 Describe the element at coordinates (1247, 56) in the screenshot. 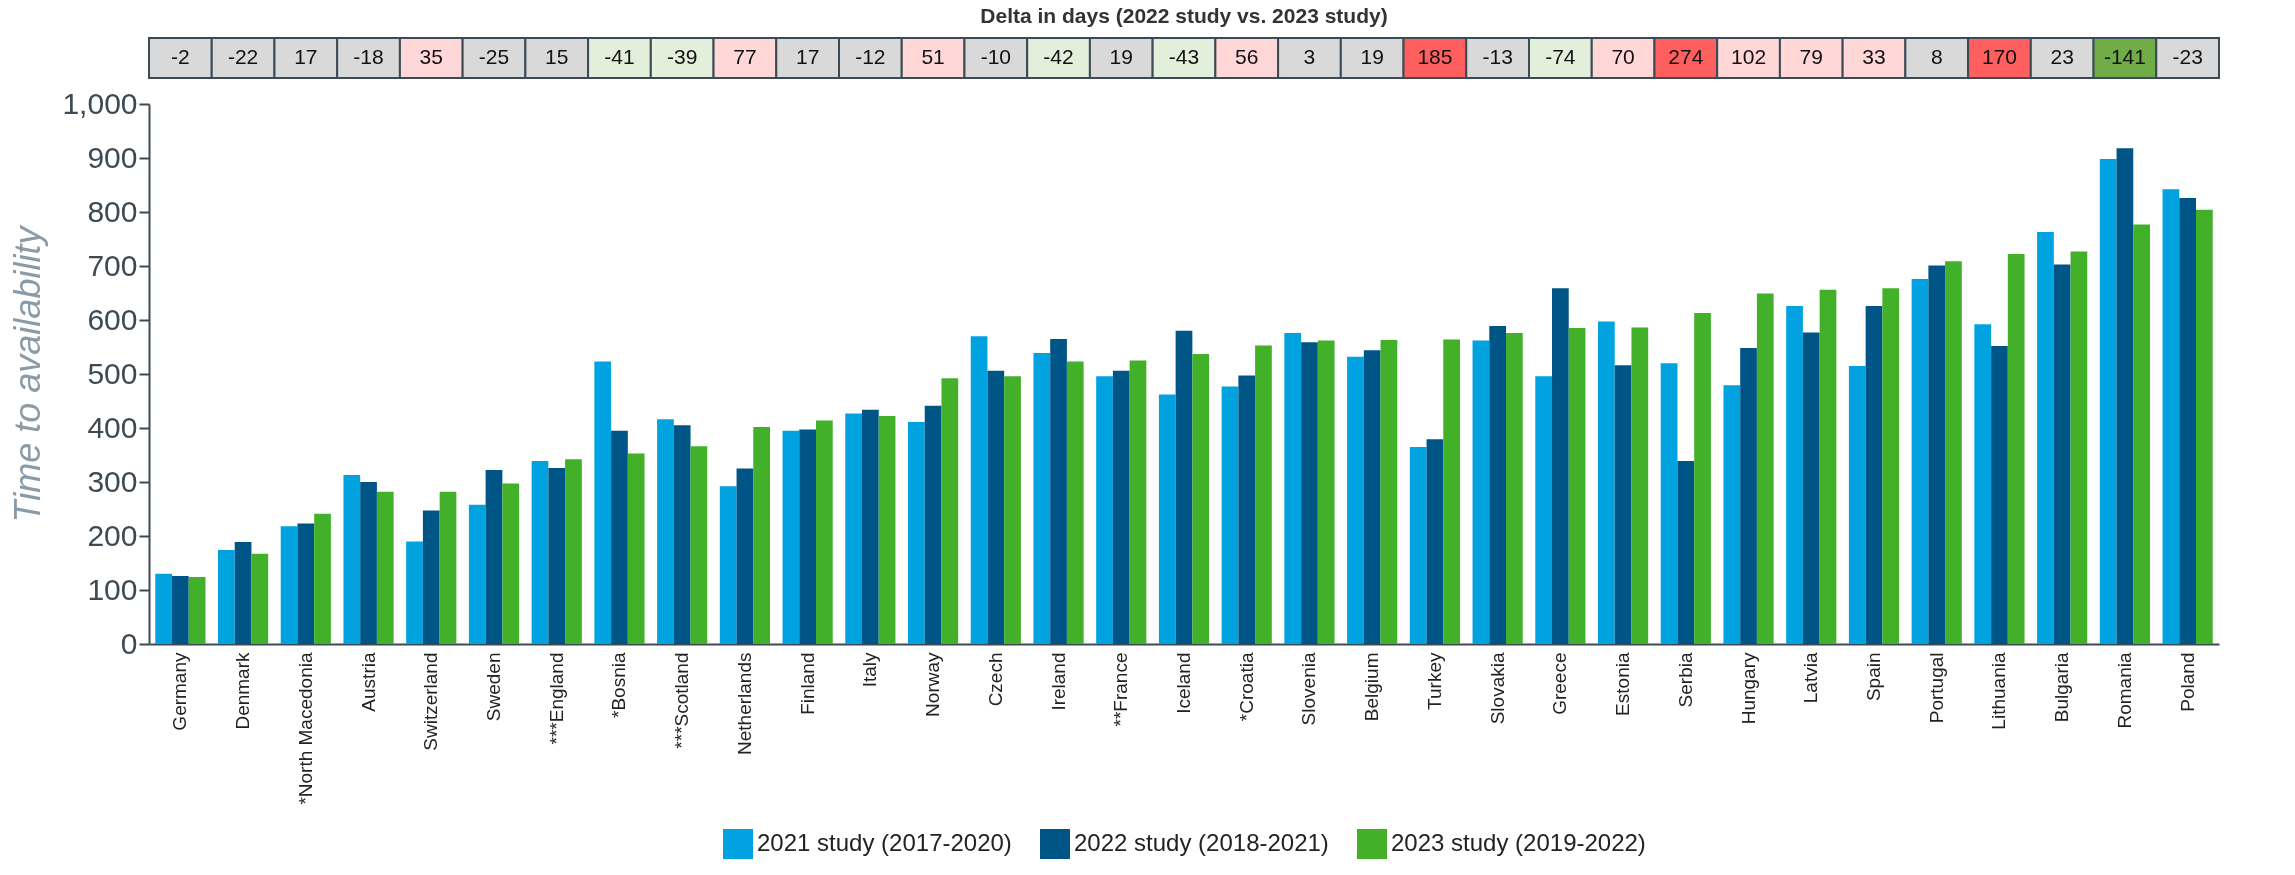

I see `data-label: 56` at that location.